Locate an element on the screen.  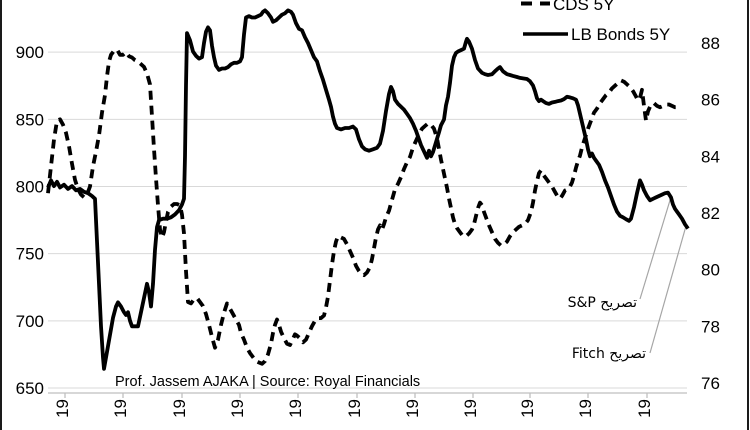
y-axis-right-tick-label: 82 is located at coordinates (710, 213).